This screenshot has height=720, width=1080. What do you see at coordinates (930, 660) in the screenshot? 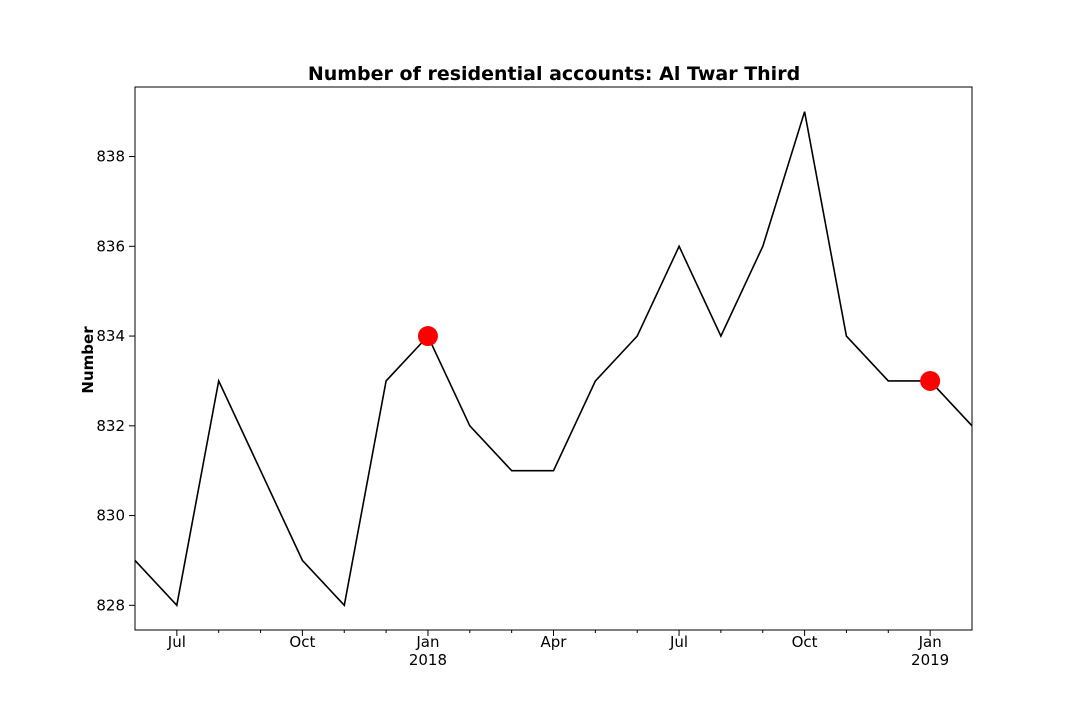
I see `x-tick-year-label: 2019` at bounding box center [930, 660].